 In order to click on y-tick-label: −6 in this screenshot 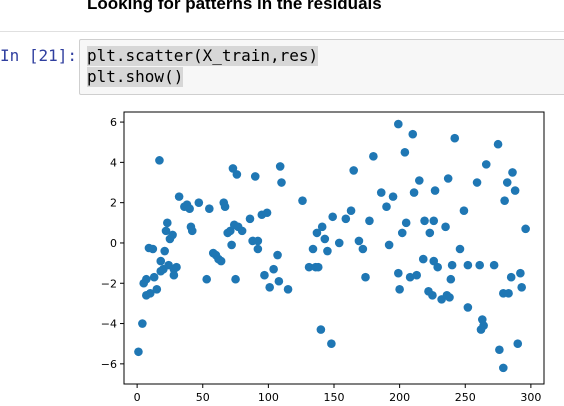, I will do `click(109, 364)`.